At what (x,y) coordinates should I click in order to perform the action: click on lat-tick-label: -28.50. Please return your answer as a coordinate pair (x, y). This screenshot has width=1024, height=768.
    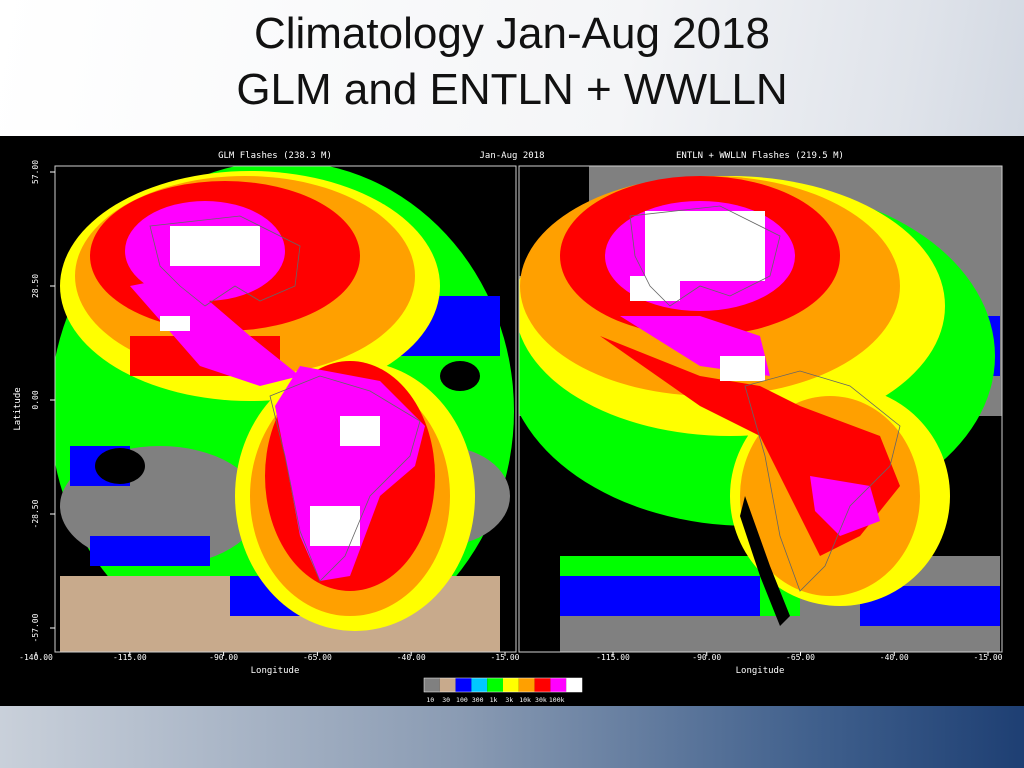
    Looking at the image, I should click on (35, 513).